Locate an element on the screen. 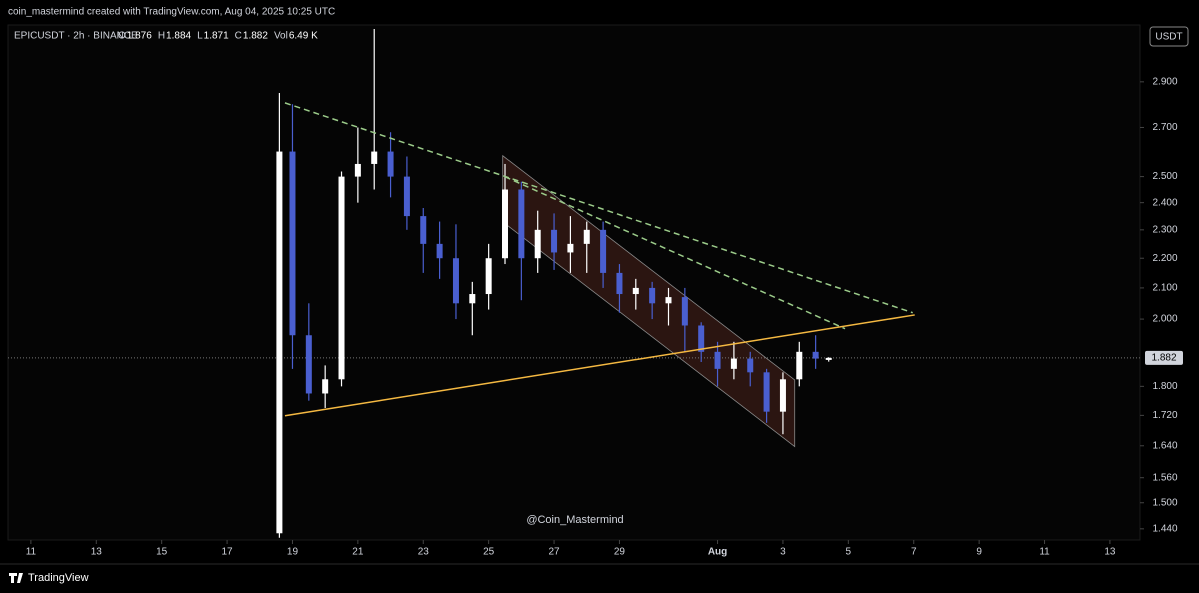 The width and height of the screenshot is (1199, 593). legend-value: 1.871 is located at coordinates (216, 36).